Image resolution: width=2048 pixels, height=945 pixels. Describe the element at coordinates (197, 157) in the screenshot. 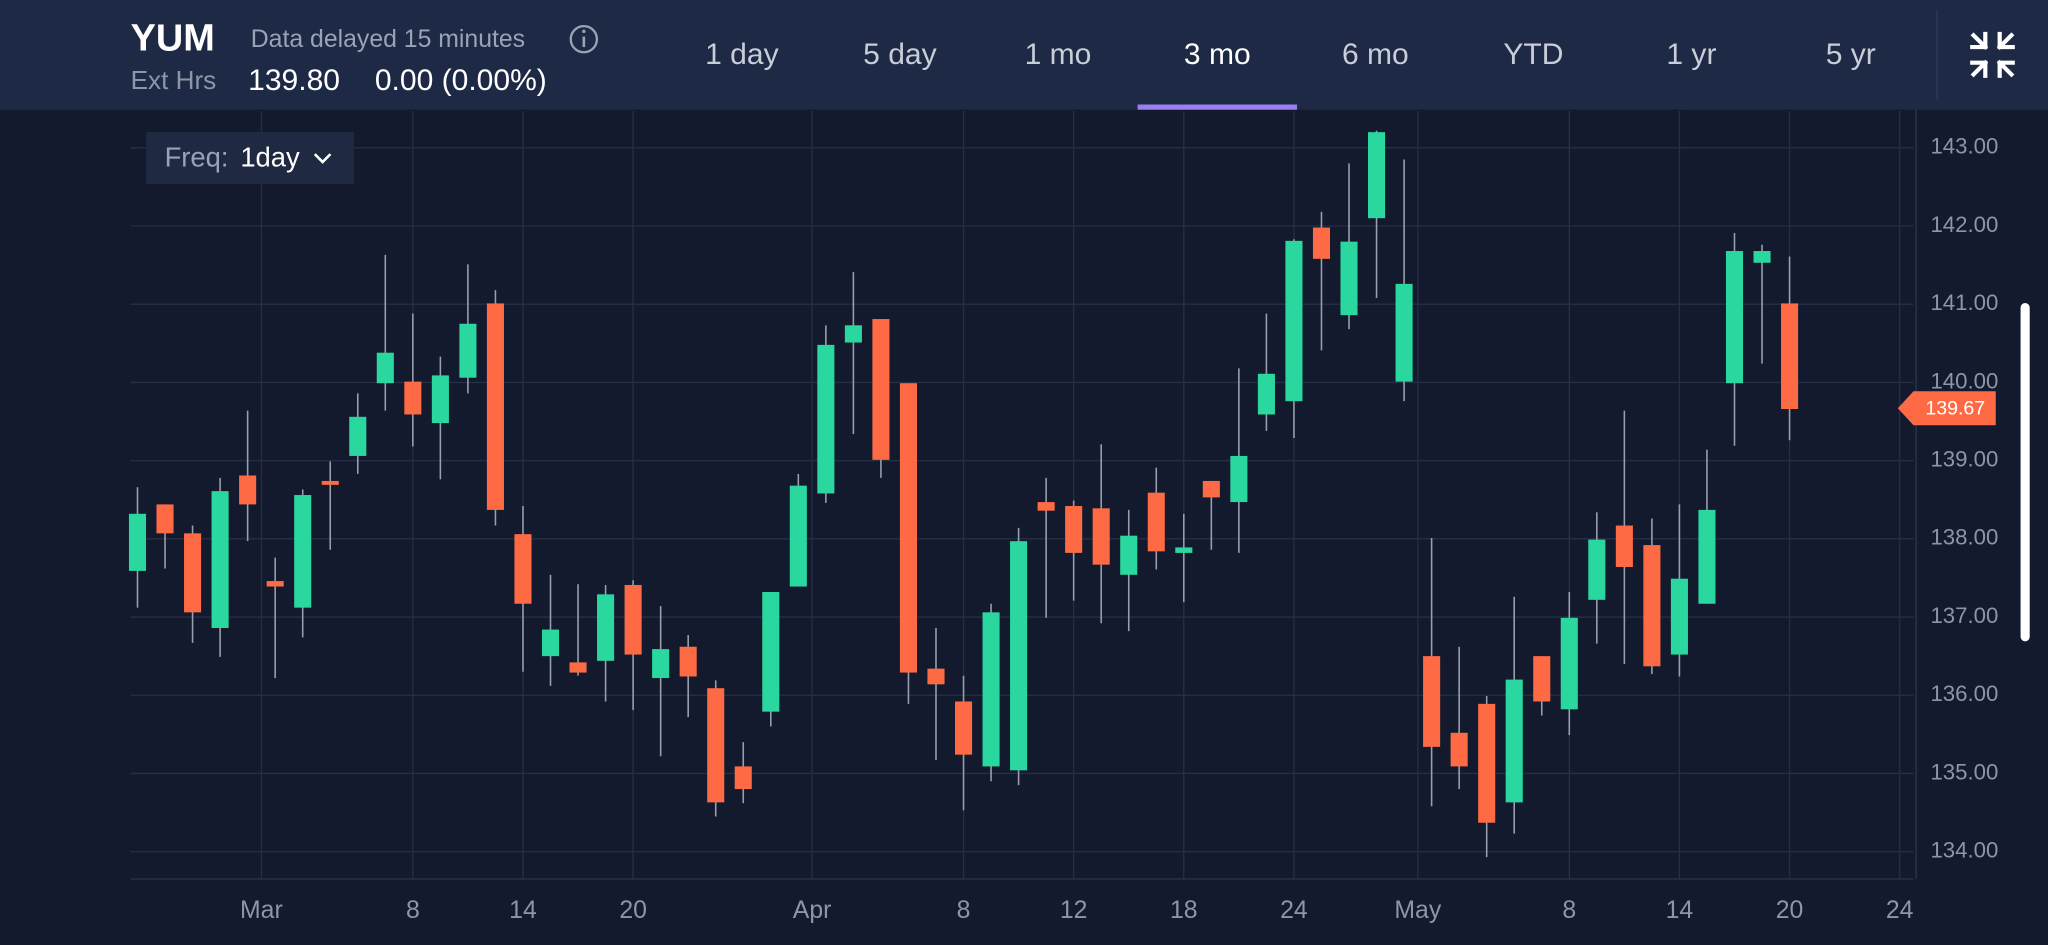

I see `freq-label: Freq:` at that location.